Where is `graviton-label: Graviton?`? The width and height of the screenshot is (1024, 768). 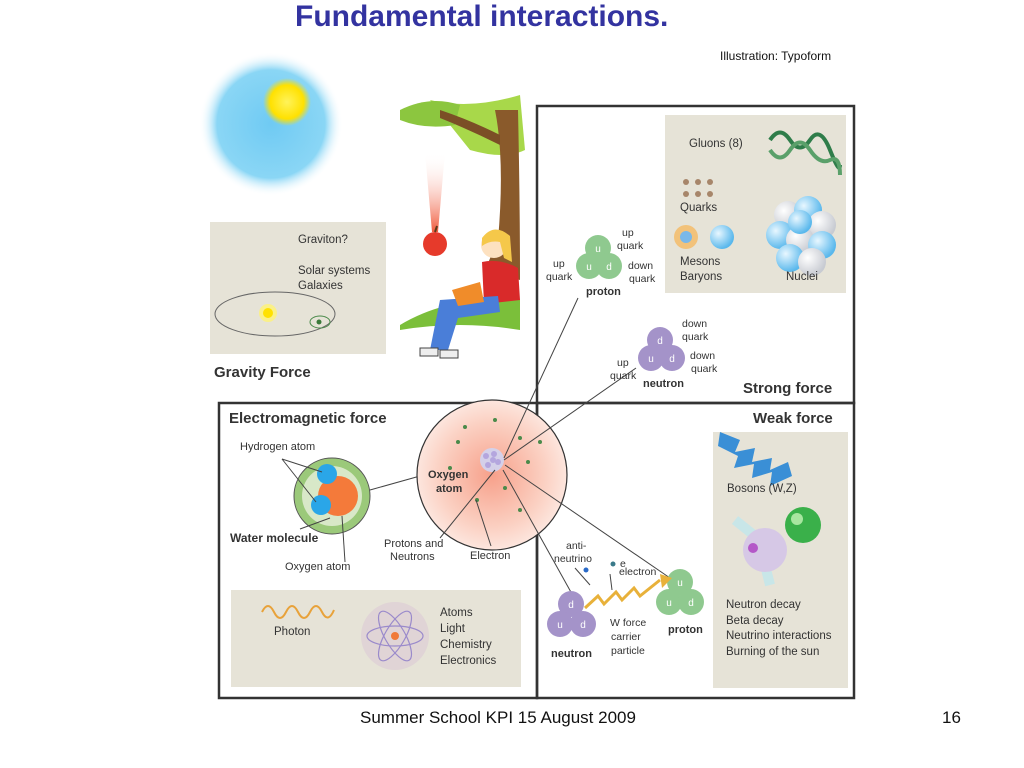 graviton-label: Graviton? is located at coordinates (323, 240).